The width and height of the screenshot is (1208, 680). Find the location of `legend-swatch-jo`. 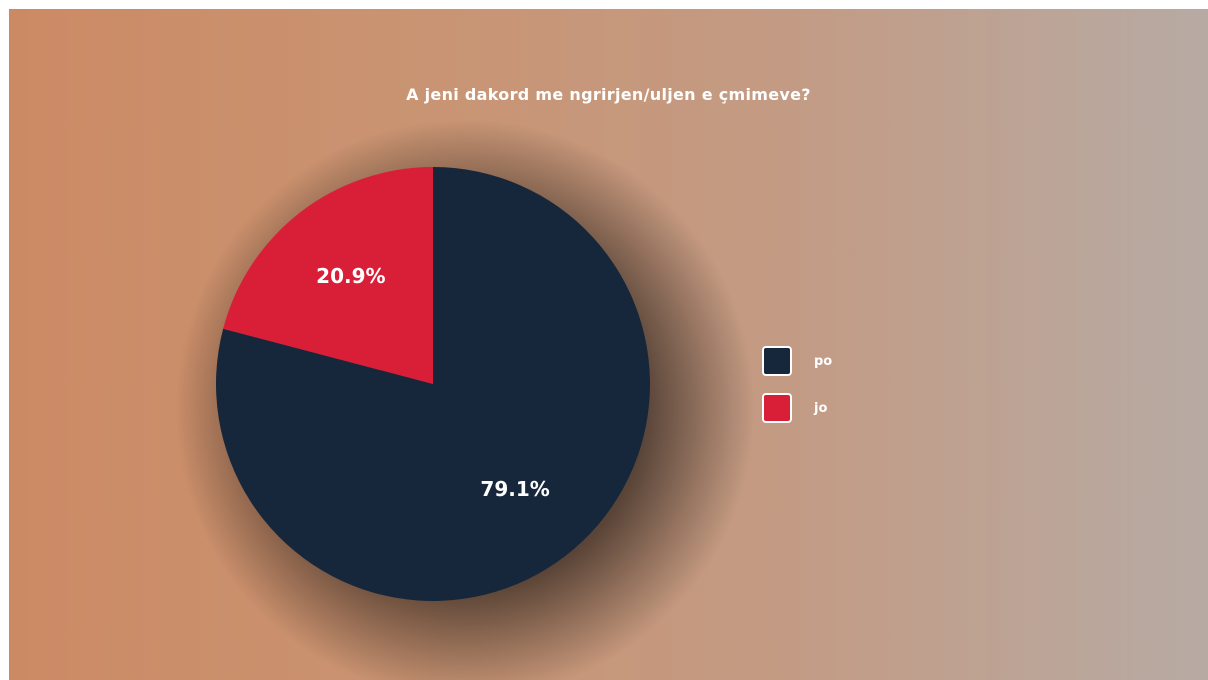

legend-swatch-jo is located at coordinates (777, 408).